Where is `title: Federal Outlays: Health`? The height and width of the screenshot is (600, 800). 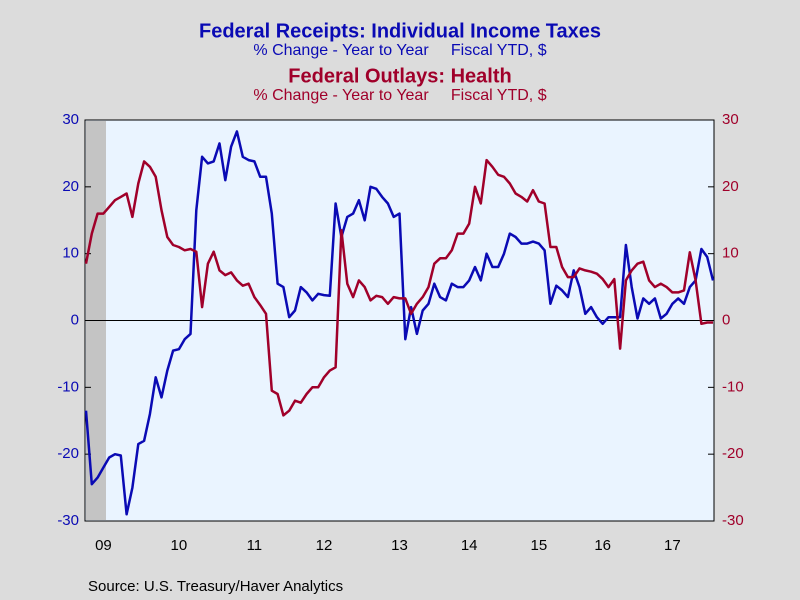 title: Federal Outlays: Health is located at coordinates (399, 76).